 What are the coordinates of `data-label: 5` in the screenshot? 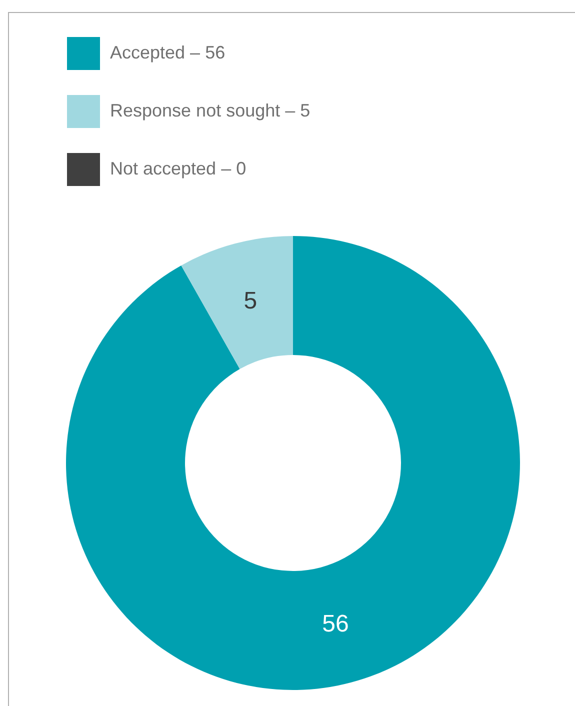 It's located at (251, 301).